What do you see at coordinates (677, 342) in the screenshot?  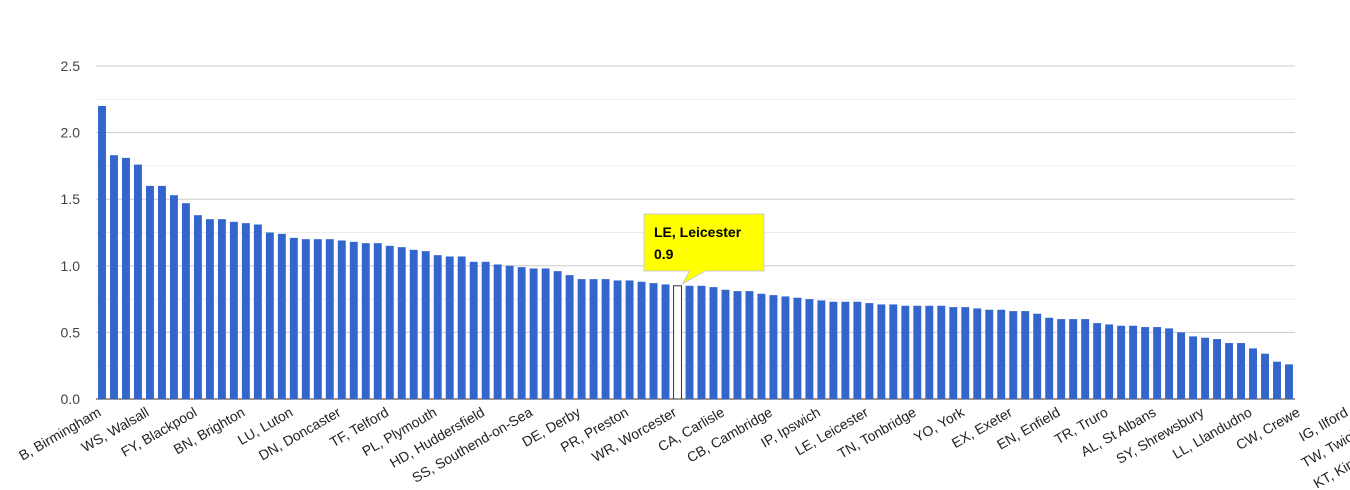 I see `bar-highlighted` at bounding box center [677, 342].